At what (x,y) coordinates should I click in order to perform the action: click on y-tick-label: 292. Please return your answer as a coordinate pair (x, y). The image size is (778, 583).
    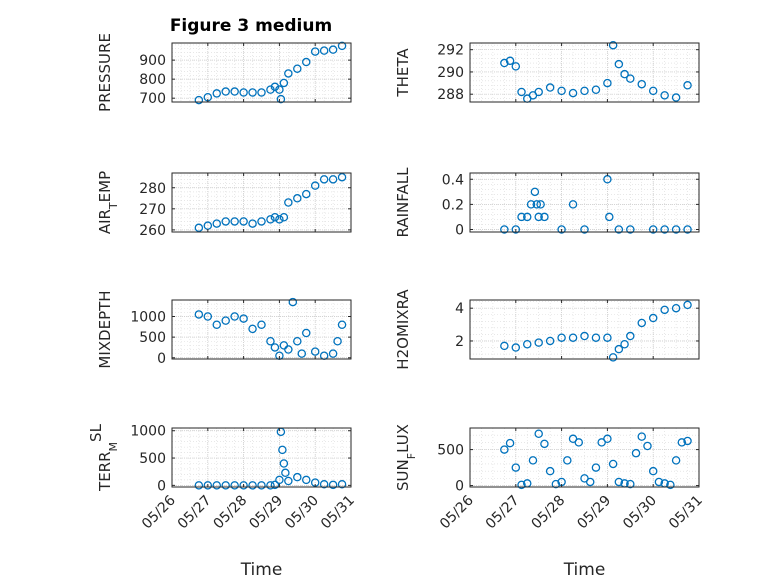
    Looking at the image, I should click on (450, 51).